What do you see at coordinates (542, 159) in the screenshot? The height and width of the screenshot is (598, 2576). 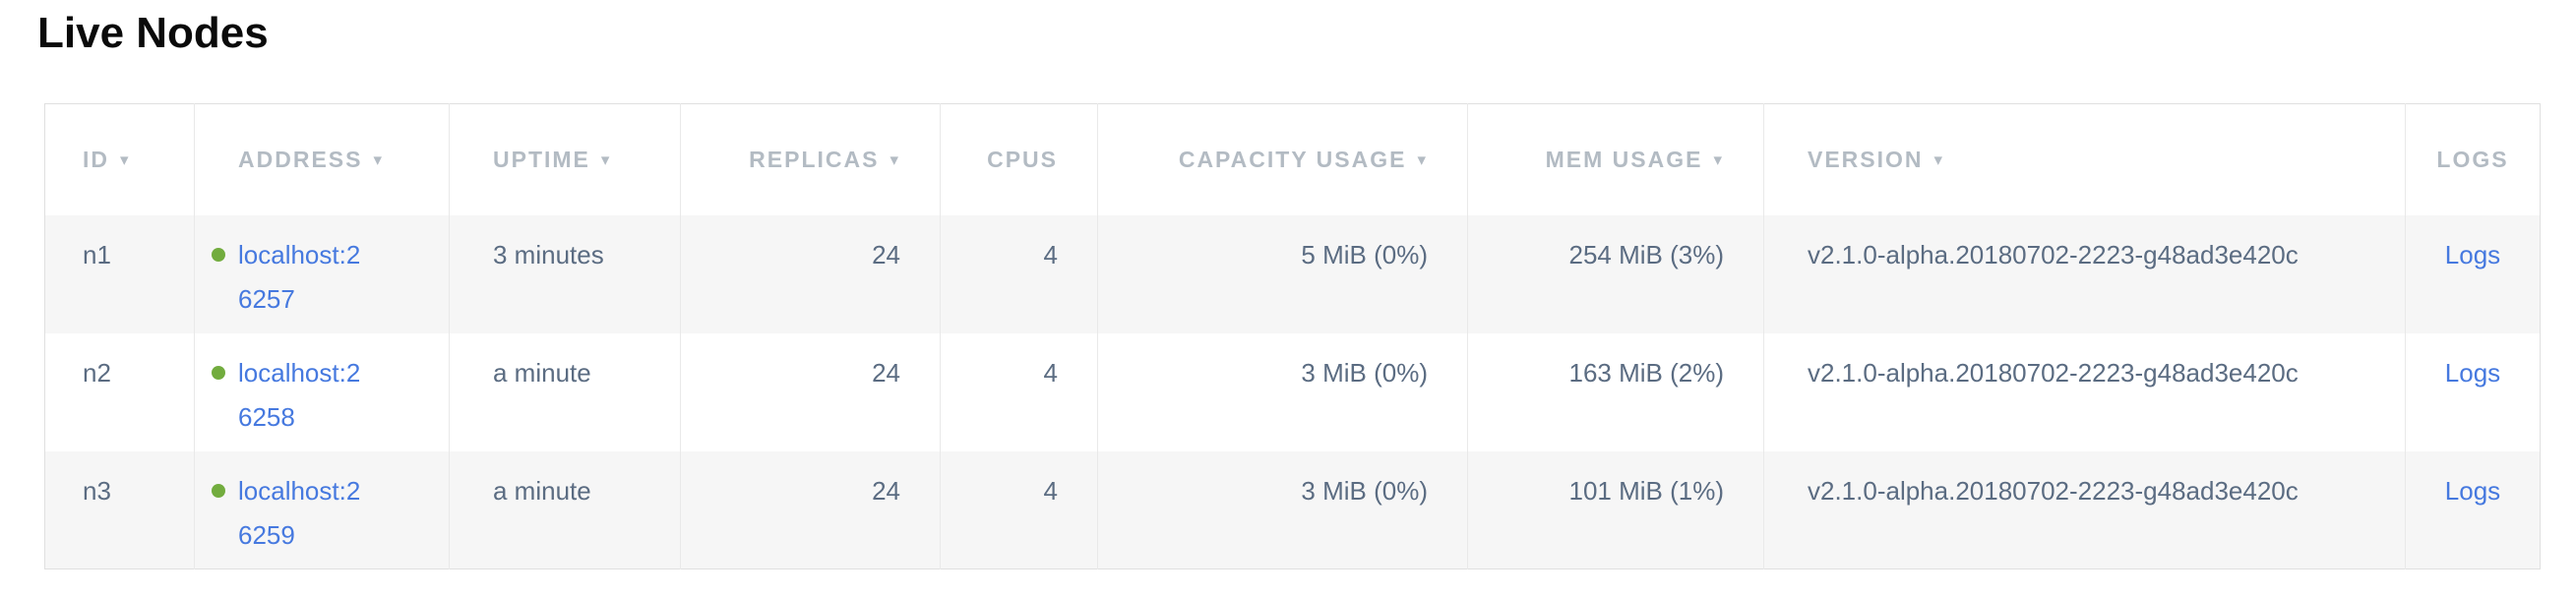 I see `column-header-uptime-label: UPTIME` at bounding box center [542, 159].